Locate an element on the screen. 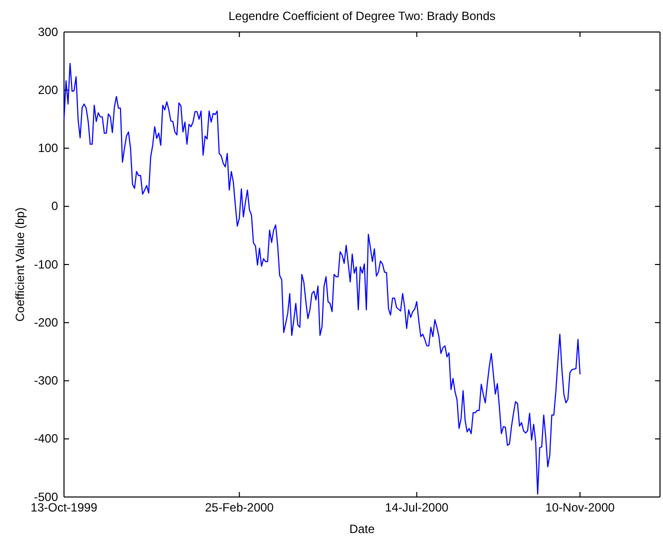 Image resolution: width=663 pixels, height=540 pixels. y-tick-label: -200 is located at coordinates (46, 322).